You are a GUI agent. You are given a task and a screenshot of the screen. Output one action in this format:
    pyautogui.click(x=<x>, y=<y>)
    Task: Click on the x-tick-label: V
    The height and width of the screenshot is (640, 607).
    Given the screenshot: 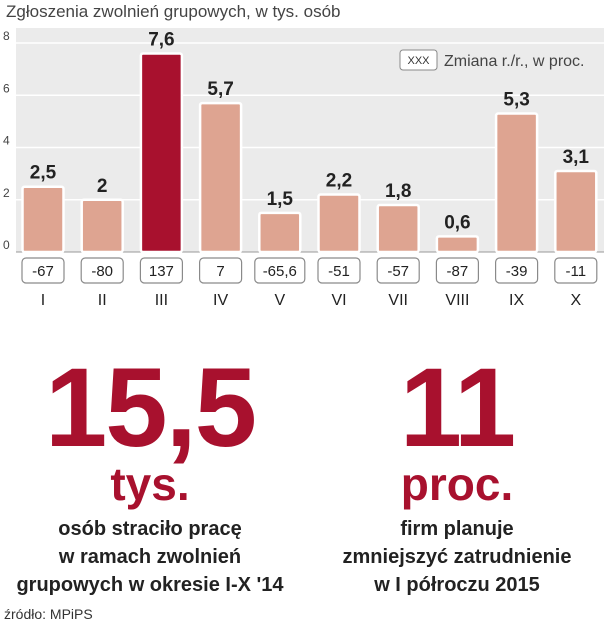 What is the action you would take?
    pyautogui.click(x=279, y=300)
    